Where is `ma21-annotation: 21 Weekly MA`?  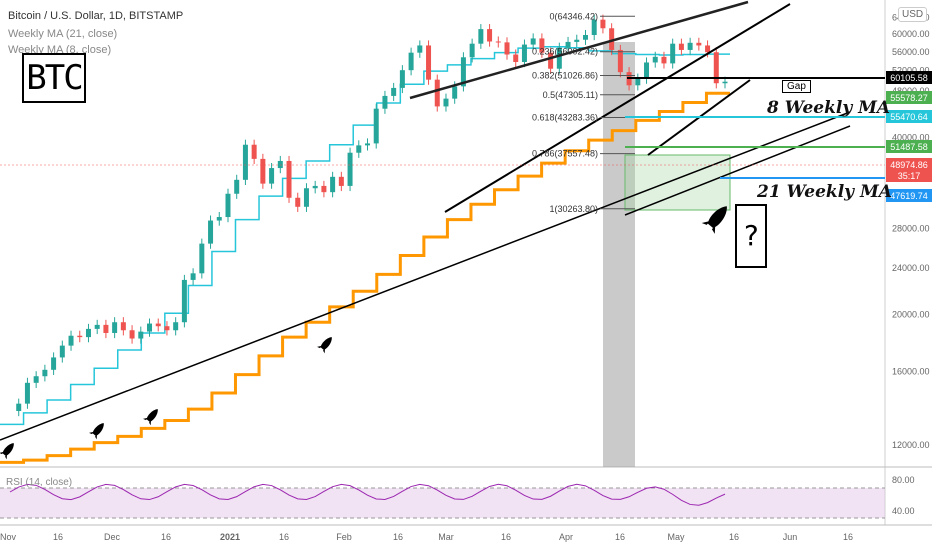
ma21-annotation: 21 Weekly MA is located at coordinates (824, 192).